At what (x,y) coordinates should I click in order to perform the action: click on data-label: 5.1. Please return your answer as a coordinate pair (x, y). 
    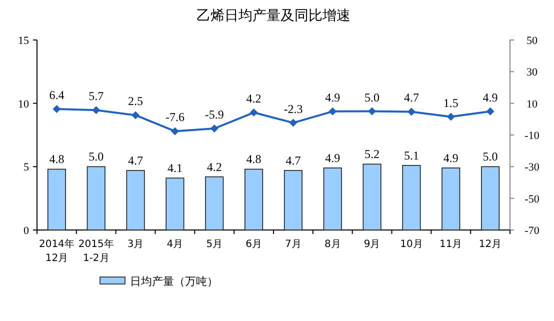
    Looking at the image, I should click on (411, 155).